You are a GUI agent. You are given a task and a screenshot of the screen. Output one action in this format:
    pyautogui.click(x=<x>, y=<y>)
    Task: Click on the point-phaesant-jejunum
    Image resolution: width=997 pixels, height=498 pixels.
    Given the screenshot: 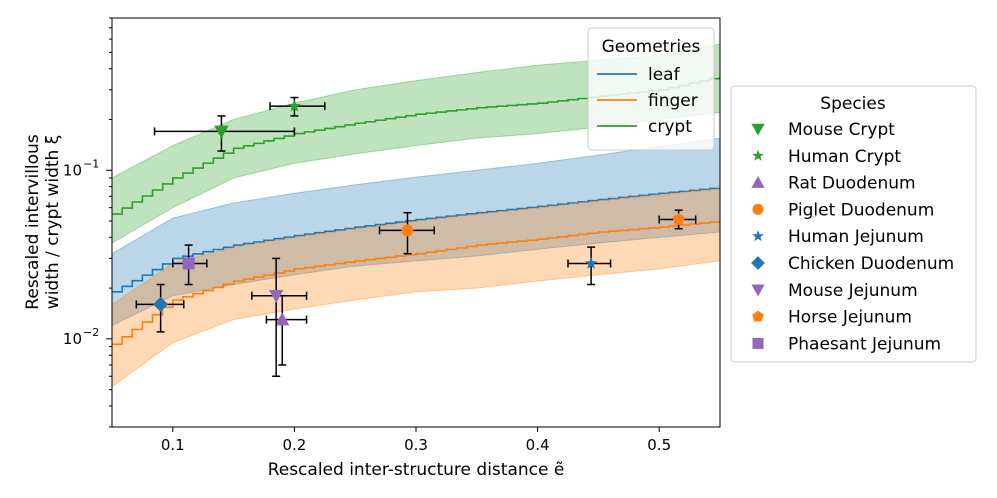 What is the action you would take?
    pyautogui.click(x=190, y=265)
    